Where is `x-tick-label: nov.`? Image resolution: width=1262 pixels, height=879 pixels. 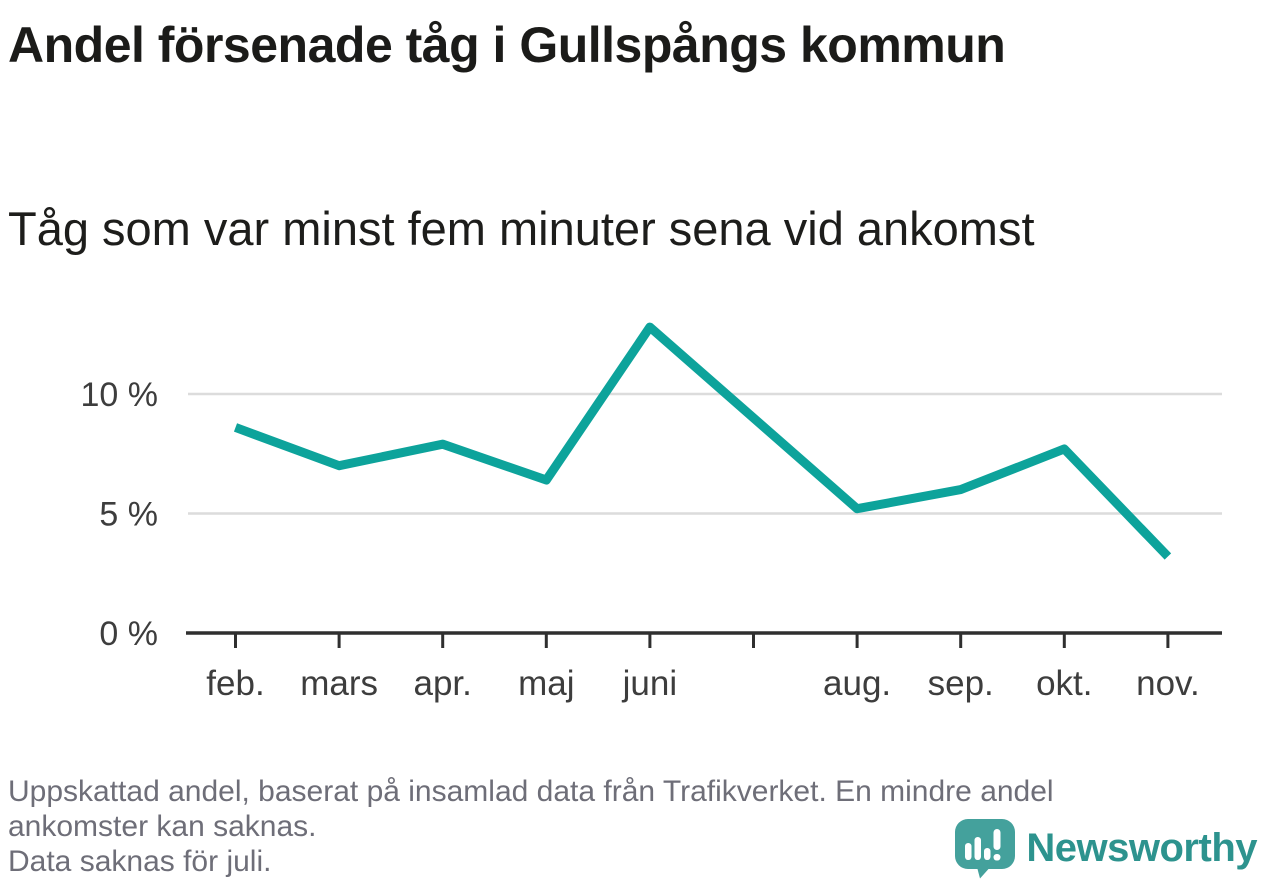
x-tick-label: nov. is located at coordinates (1168, 683).